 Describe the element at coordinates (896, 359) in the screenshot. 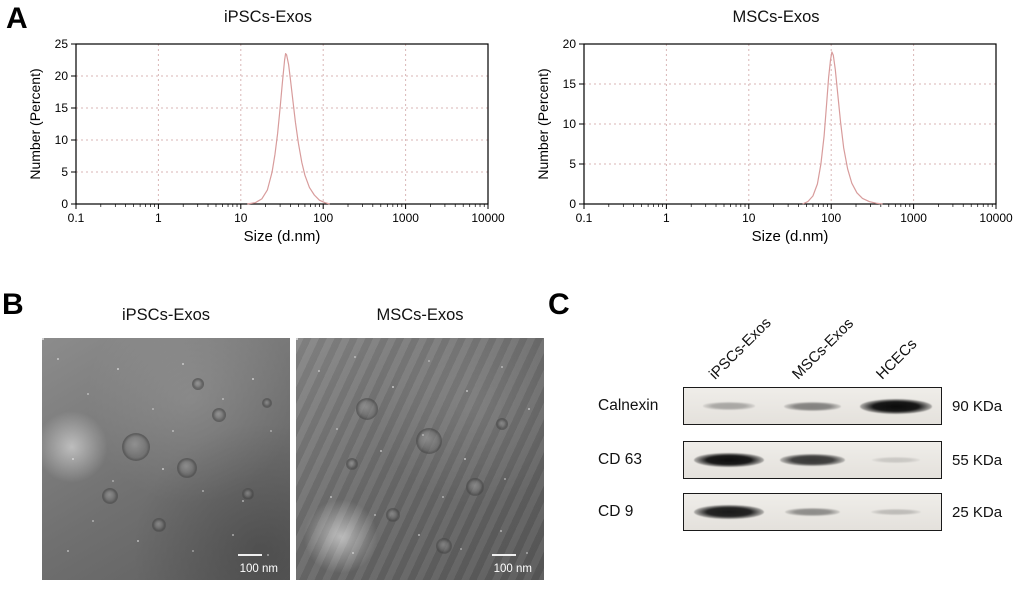

I see `lane-label-hcecs: HCECs` at that location.